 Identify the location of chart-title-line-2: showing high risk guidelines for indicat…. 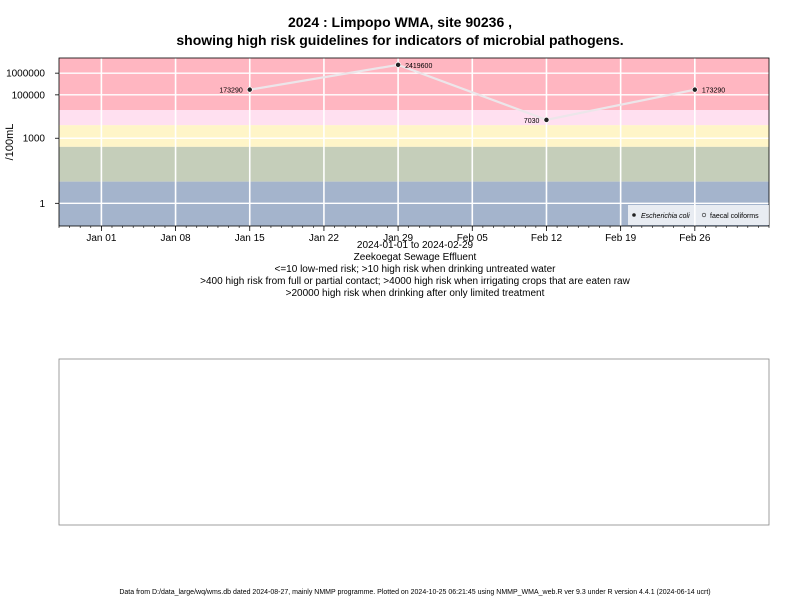
(400, 40).